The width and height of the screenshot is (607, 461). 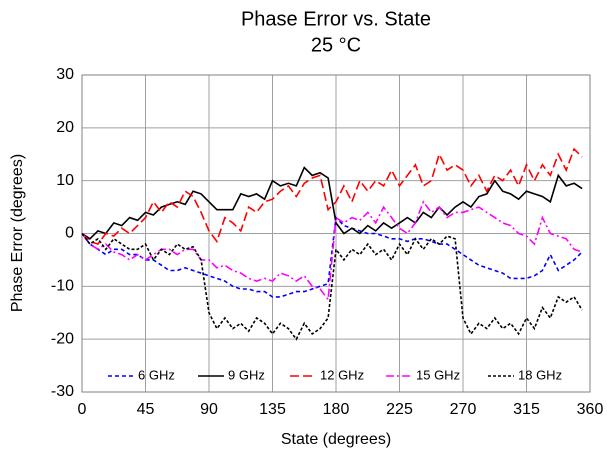 What do you see at coordinates (209, 409) in the screenshot?
I see `x-tick-label: 90` at bounding box center [209, 409].